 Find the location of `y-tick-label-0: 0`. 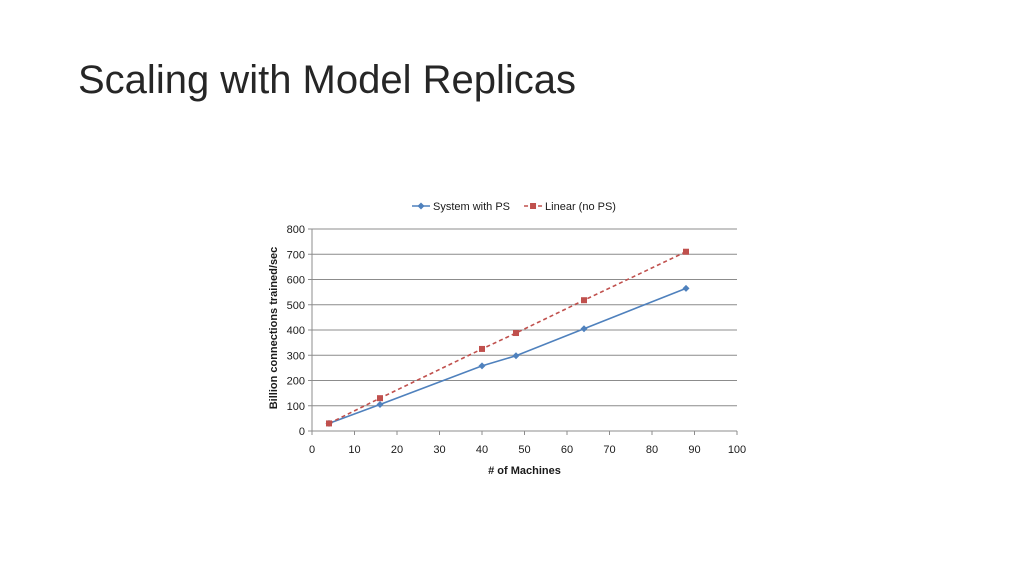

y-tick-label-0: 0 is located at coordinates (302, 432).